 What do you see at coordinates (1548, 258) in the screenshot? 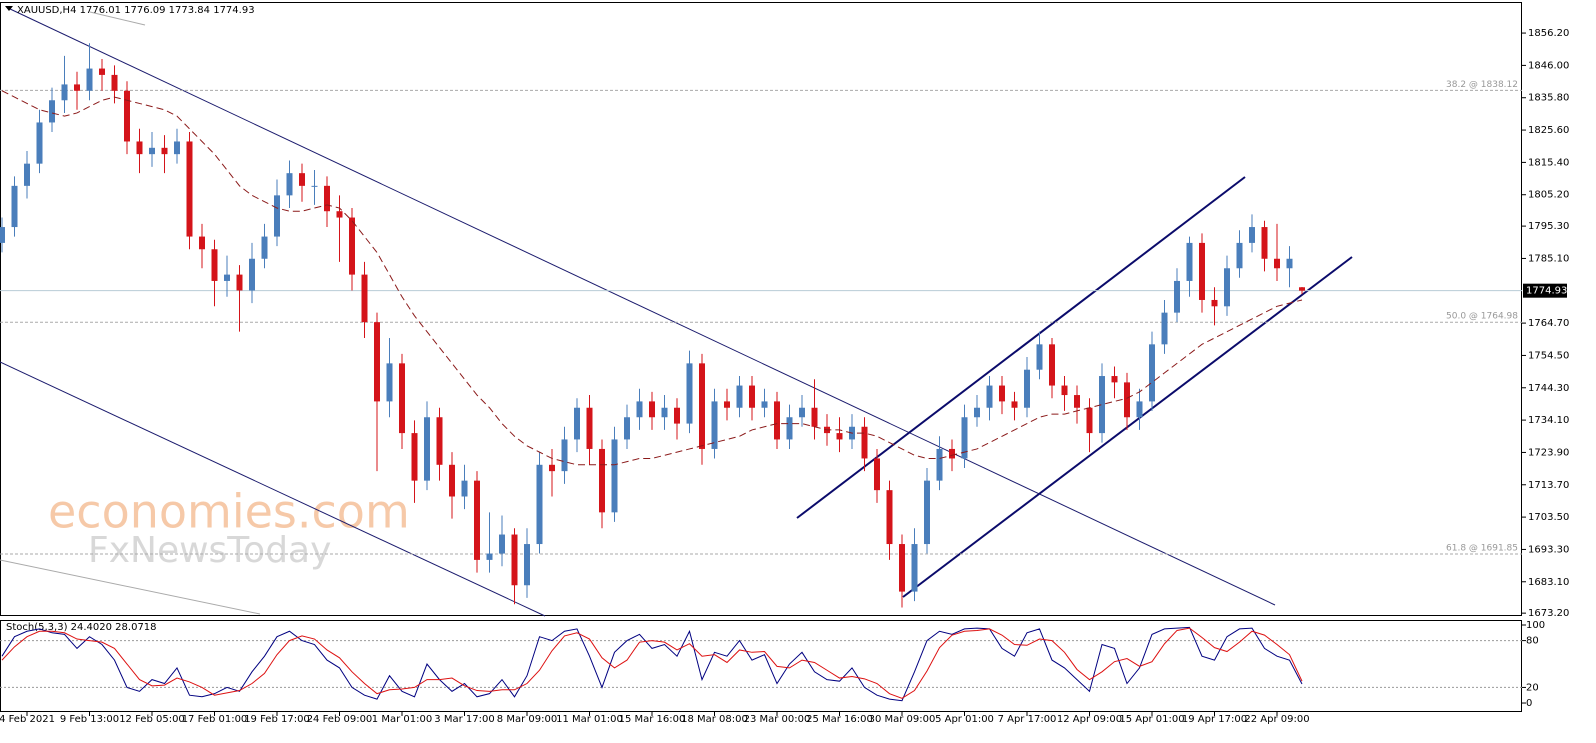
I see `y-tick-label: 1785.10` at bounding box center [1548, 258].